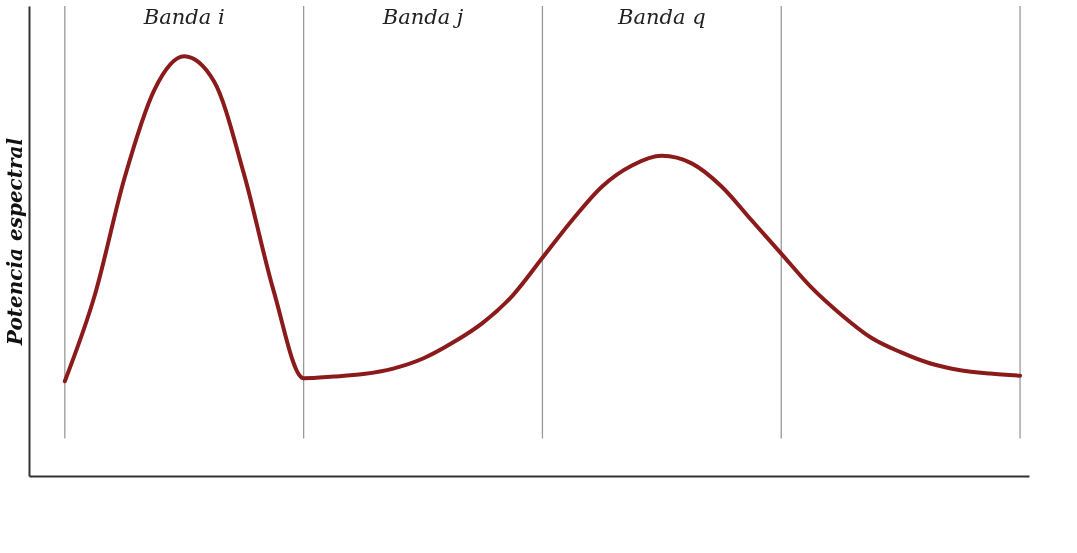  I want to click on y-axis-title: Potencia espectral, so click(14, 242).